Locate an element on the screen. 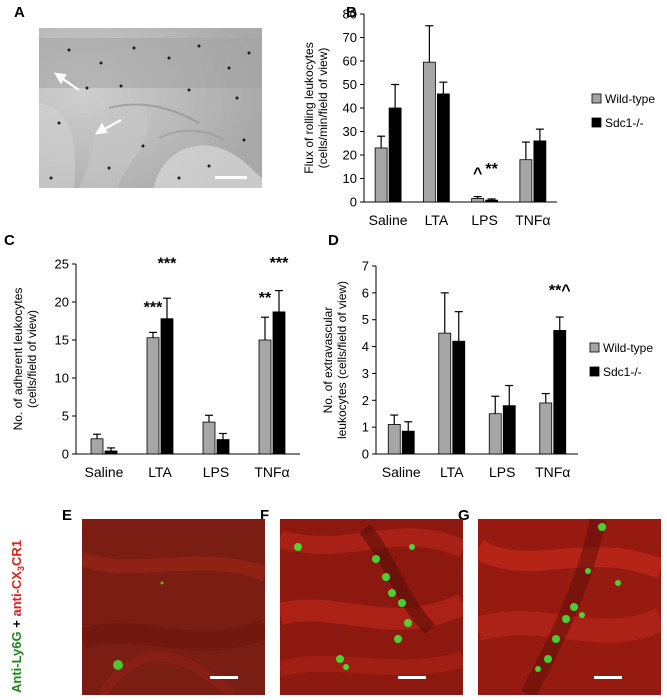 The image size is (667, 700). micrograph-g-image is located at coordinates (569, 607).